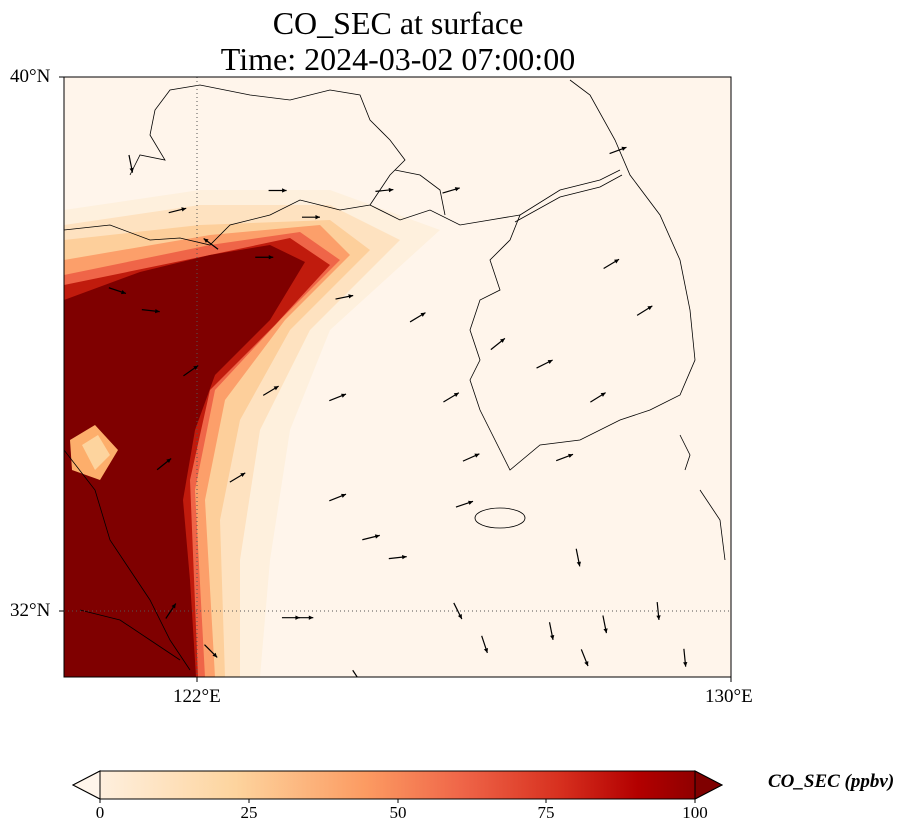  I want to click on colorbar-label: CO_SEC (ppbv), so click(831, 781).